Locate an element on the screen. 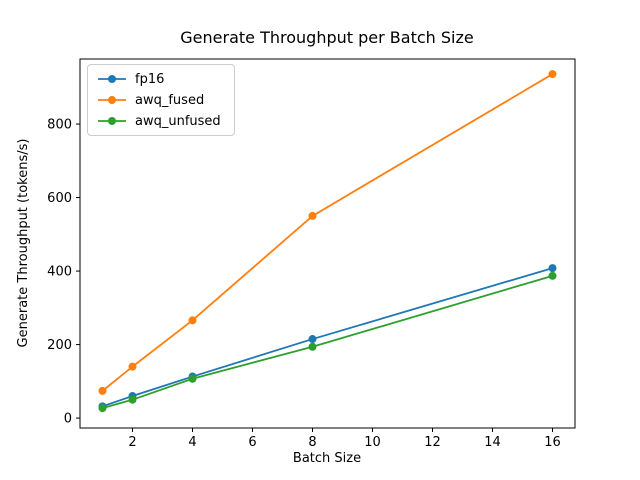 This screenshot has width=640, height=480. x-tick-label: 8 is located at coordinates (312, 442).